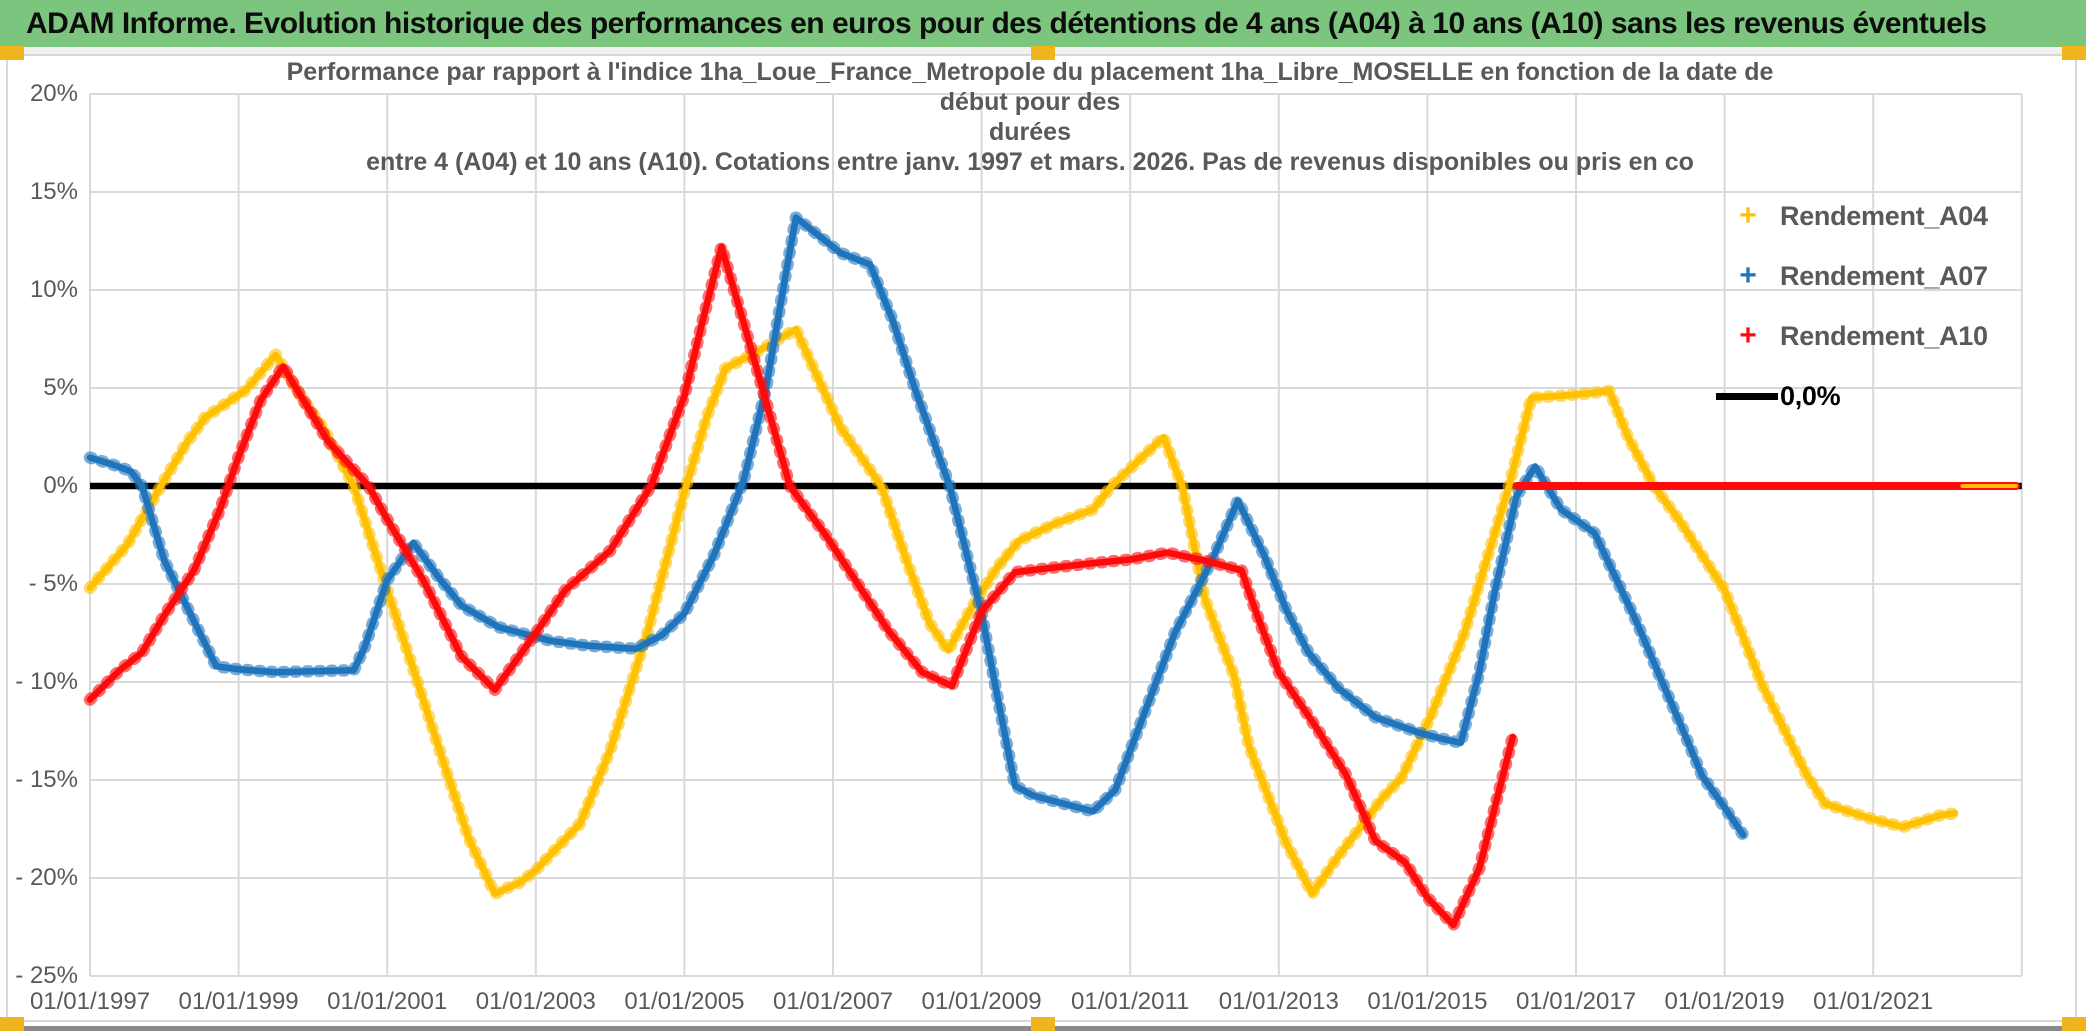 Image resolution: width=2086 pixels, height=1031 pixels. I want to click on legend-item-Rendement_A07: + Rendement_A07, so click(1852, 276).